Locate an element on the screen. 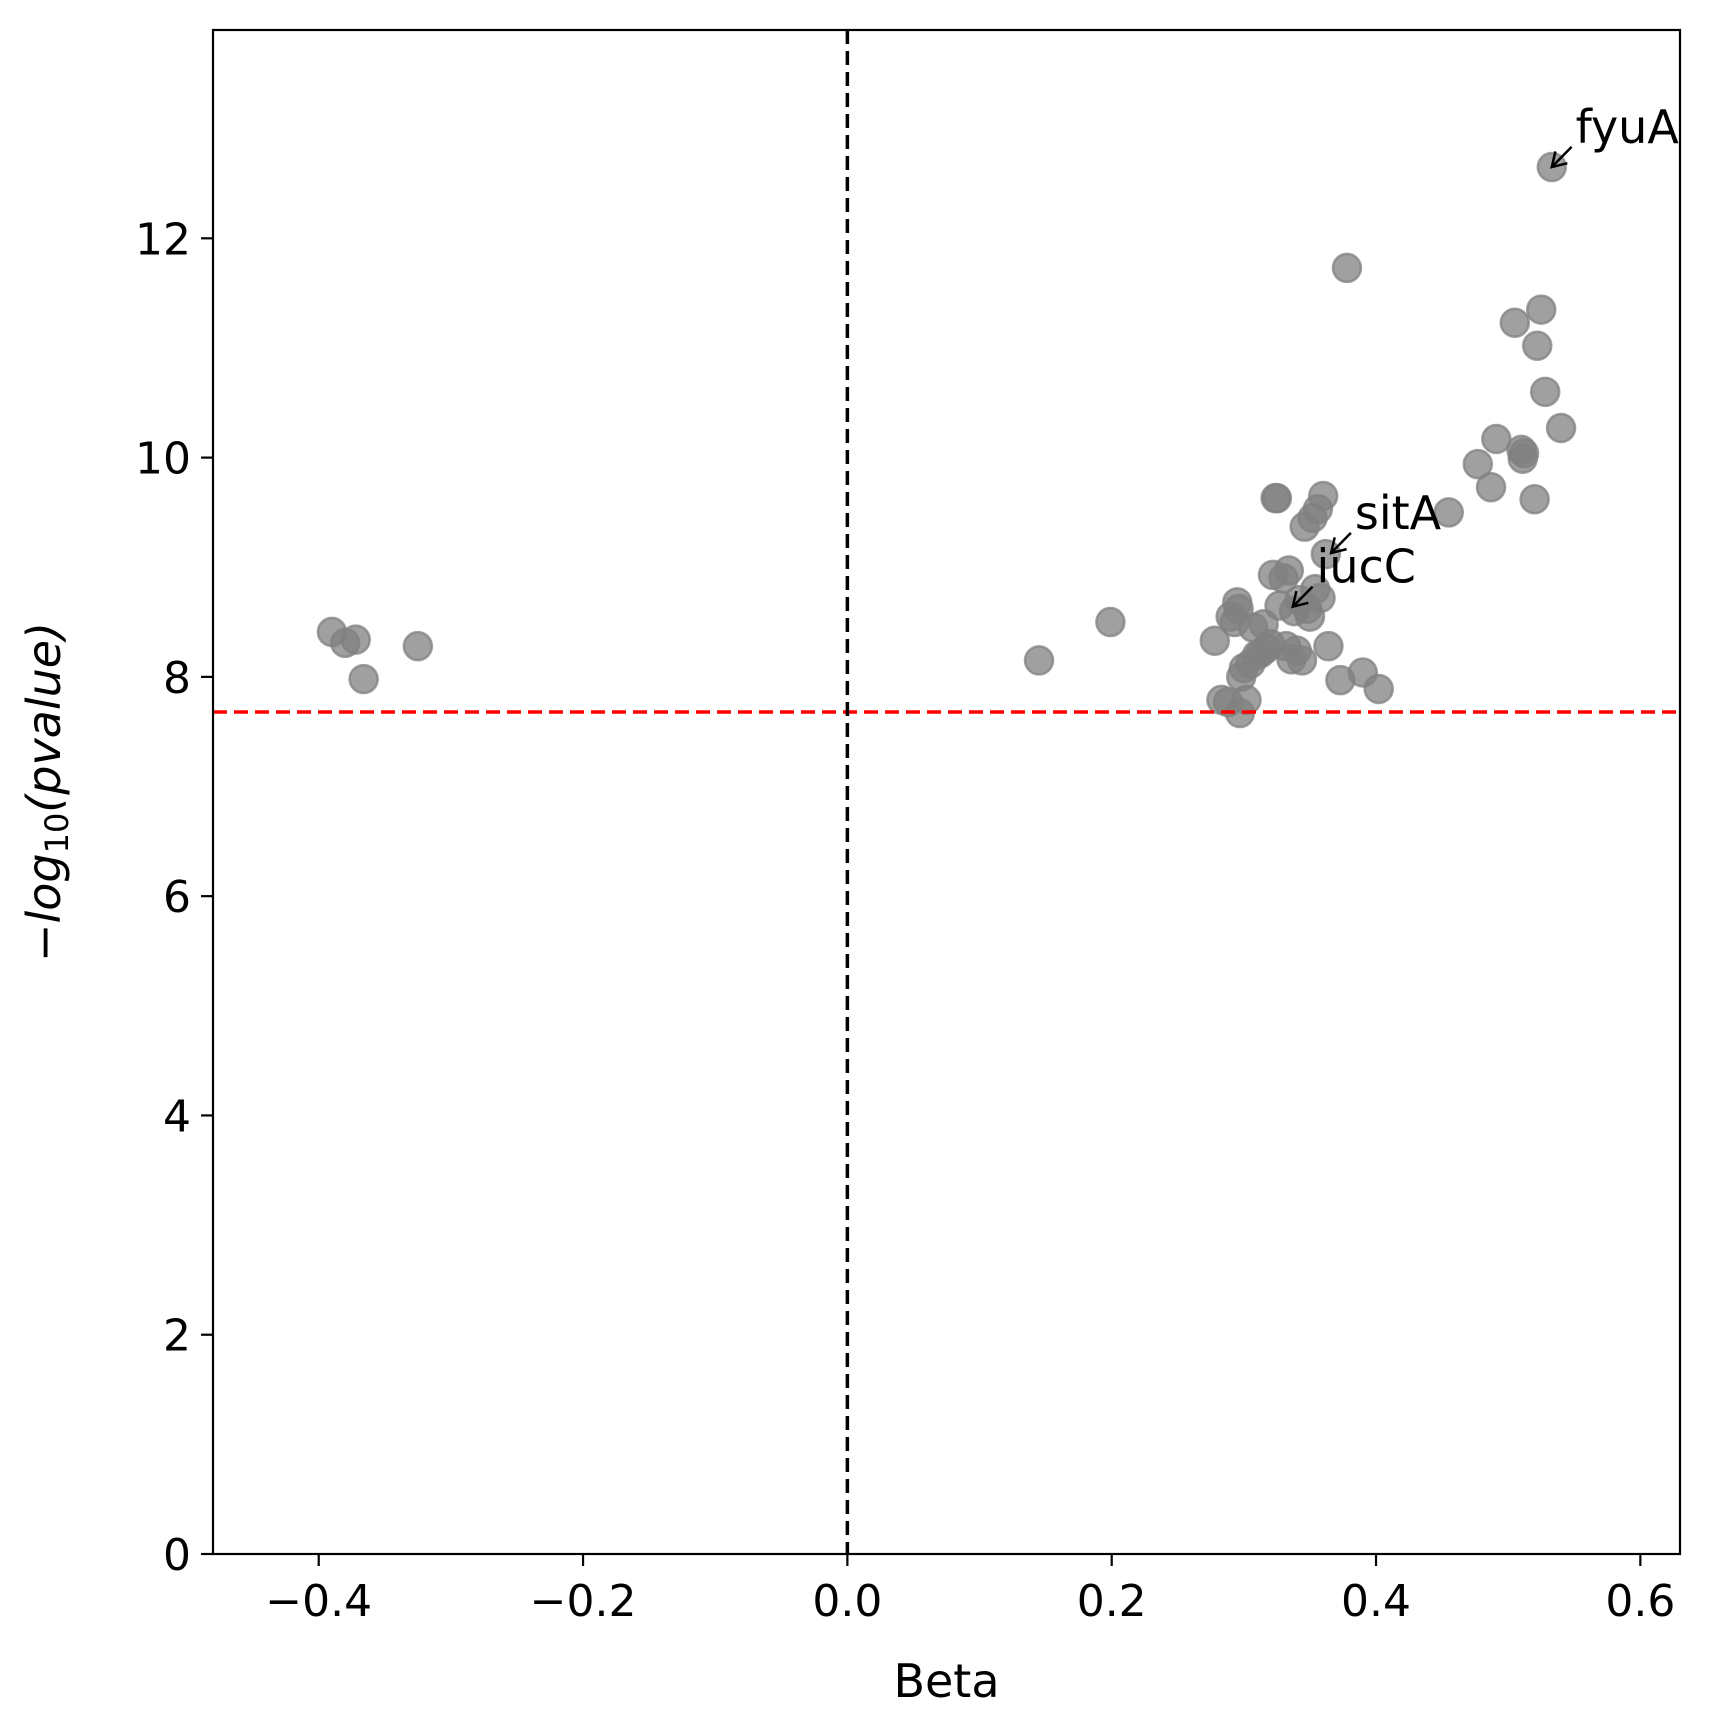 The image size is (1720, 1733). y-axis-title: −log10(pvalue) is located at coordinates (46, 792).